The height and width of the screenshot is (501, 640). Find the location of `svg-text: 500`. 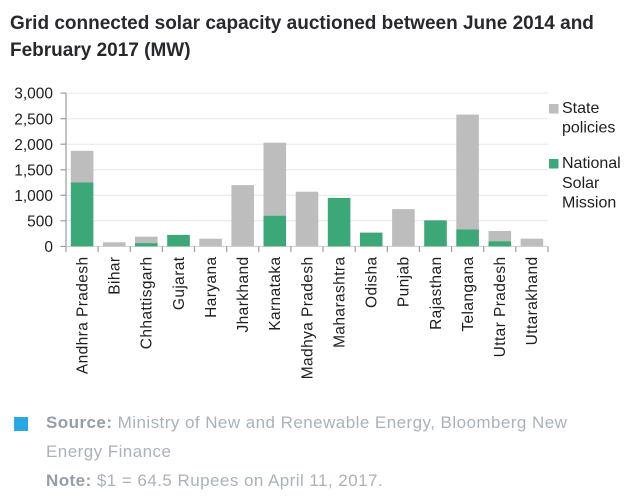

svg-text: 500 is located at coordinates (40, 221).